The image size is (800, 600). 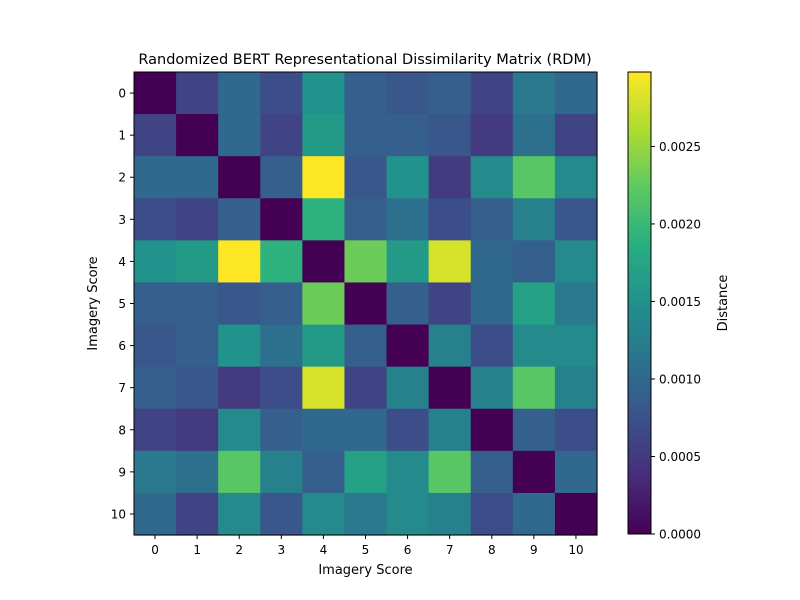 What do you see at coordinates (450, 550) in the screenshot?
I see `x-tick-label: 7` at bounding box center [450, 550].